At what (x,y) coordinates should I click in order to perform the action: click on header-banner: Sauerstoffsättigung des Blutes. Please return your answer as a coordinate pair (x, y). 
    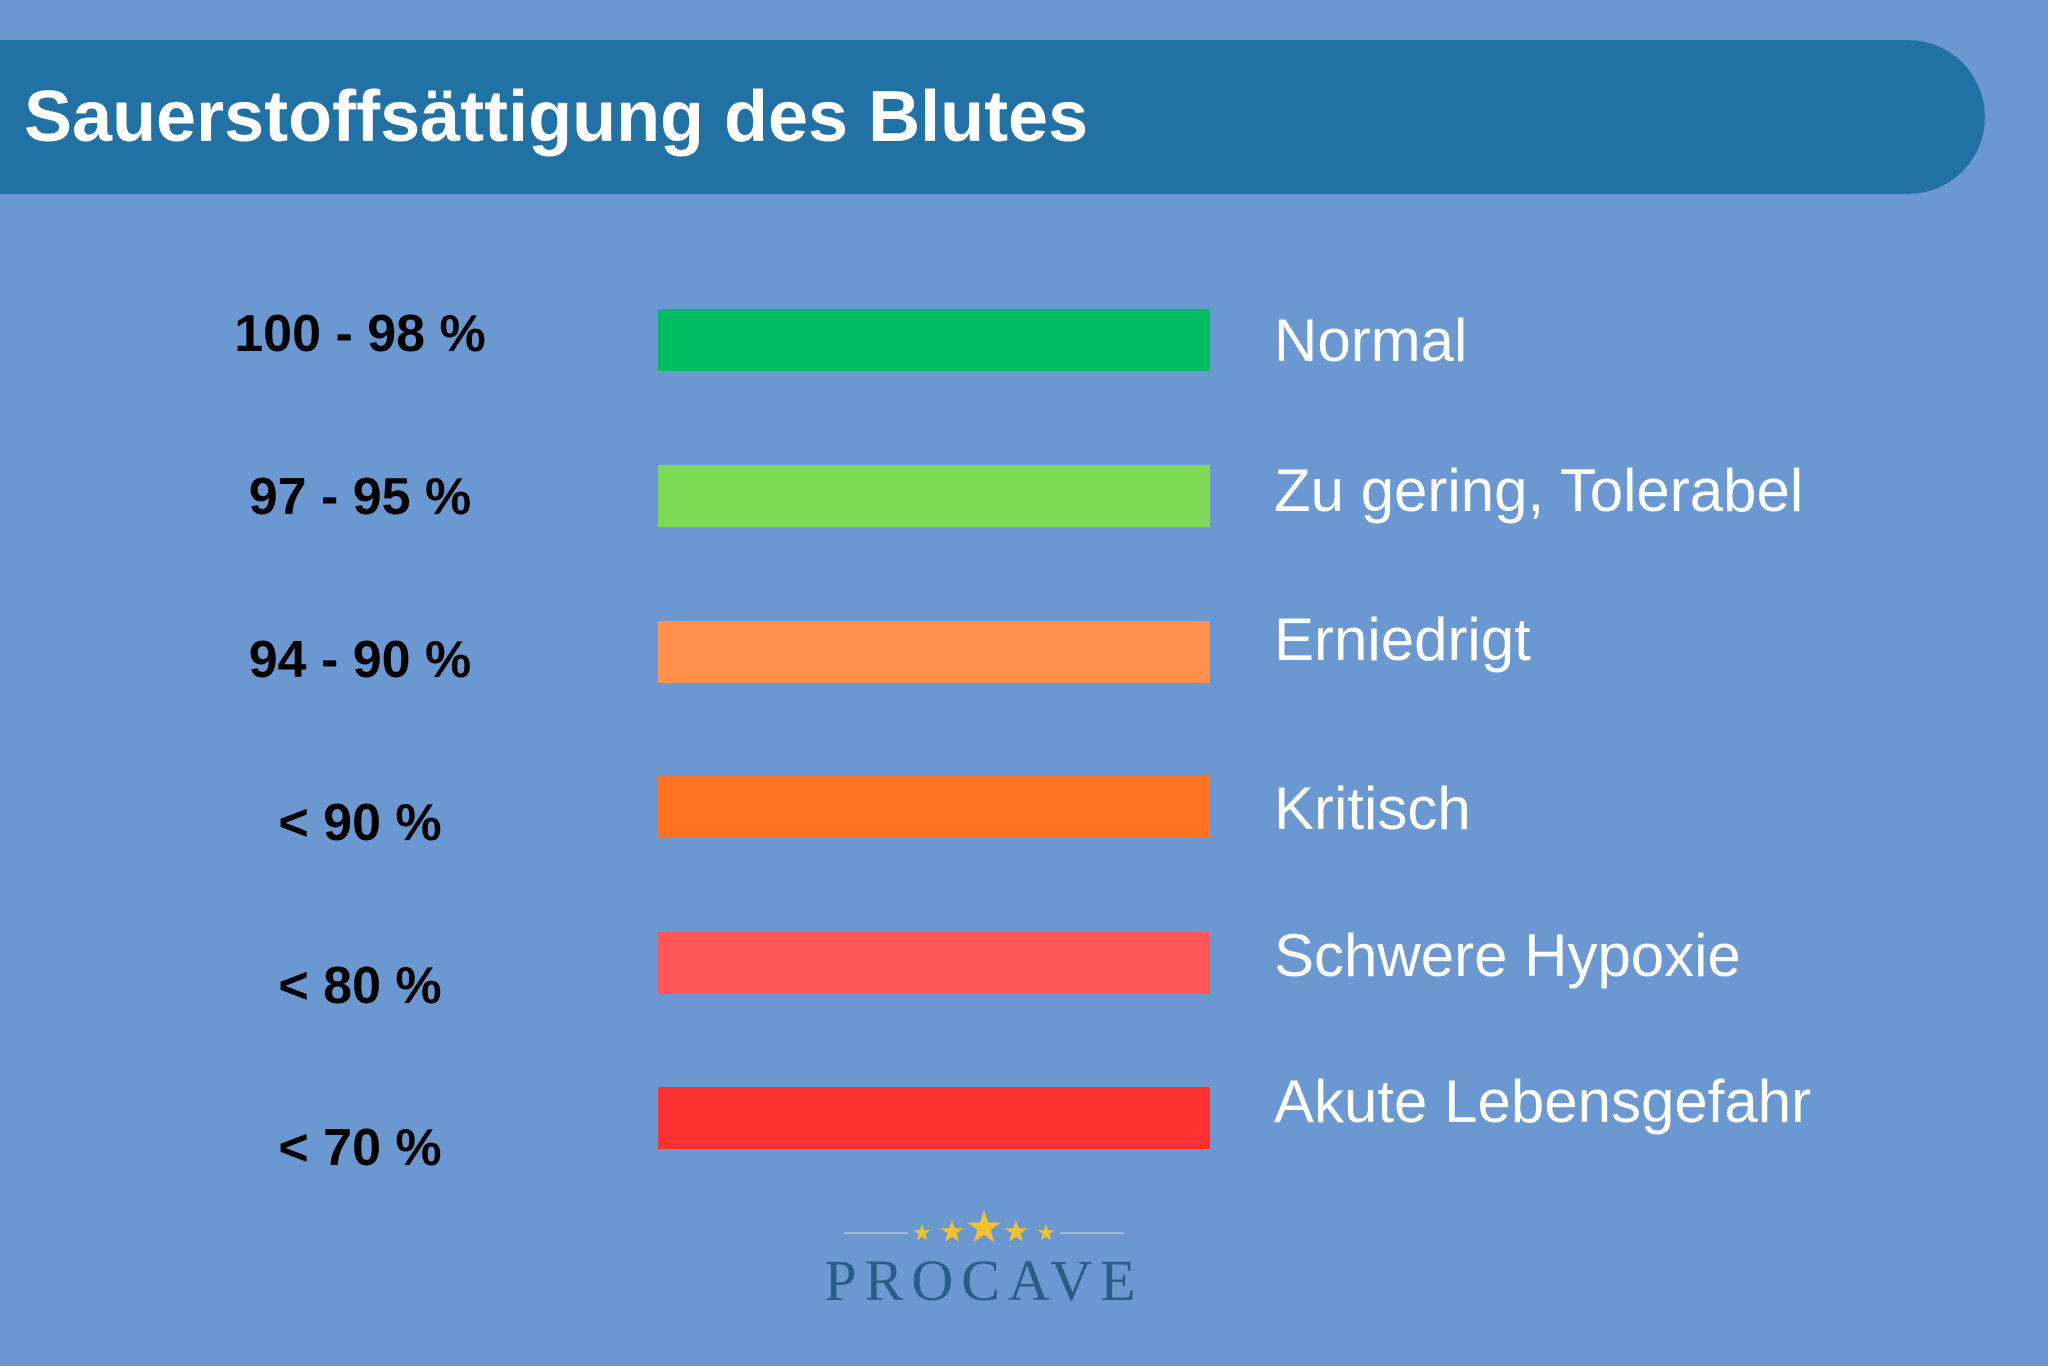
    Looking at the image, I should click on (992, 117).